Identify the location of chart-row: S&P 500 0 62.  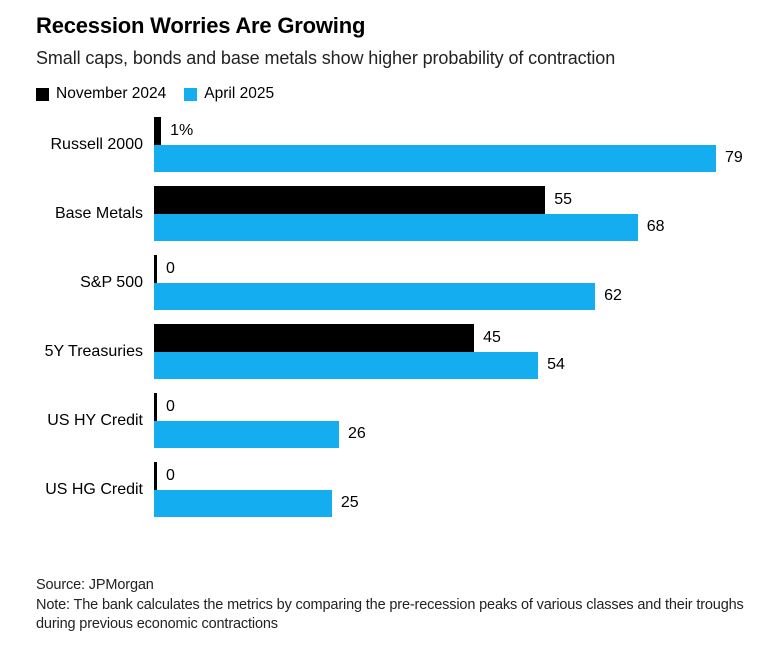
(387, 282).